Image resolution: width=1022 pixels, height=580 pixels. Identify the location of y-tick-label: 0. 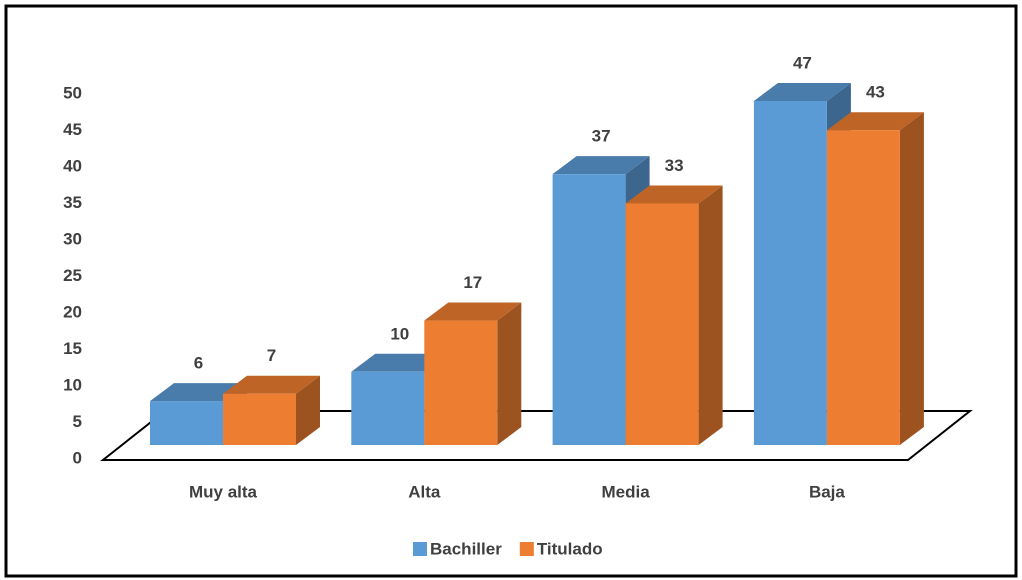
(77, 457).